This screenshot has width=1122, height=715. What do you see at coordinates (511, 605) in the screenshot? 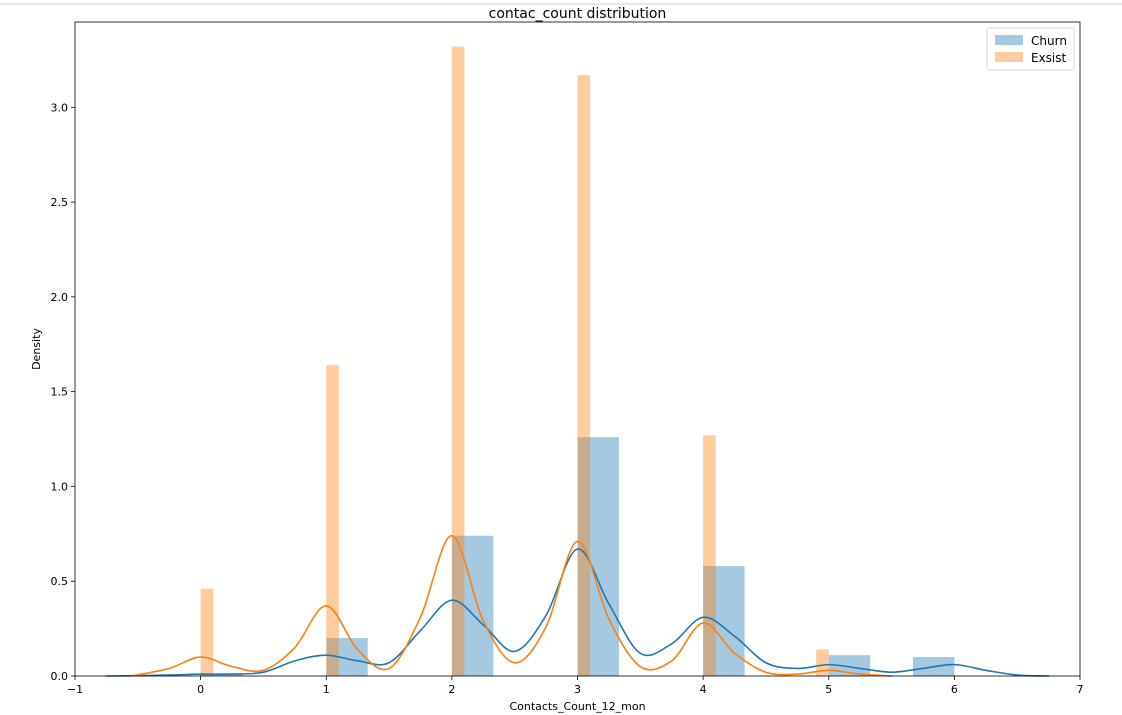
I see `kde-line-exsist` at bounding box center [511, 605].